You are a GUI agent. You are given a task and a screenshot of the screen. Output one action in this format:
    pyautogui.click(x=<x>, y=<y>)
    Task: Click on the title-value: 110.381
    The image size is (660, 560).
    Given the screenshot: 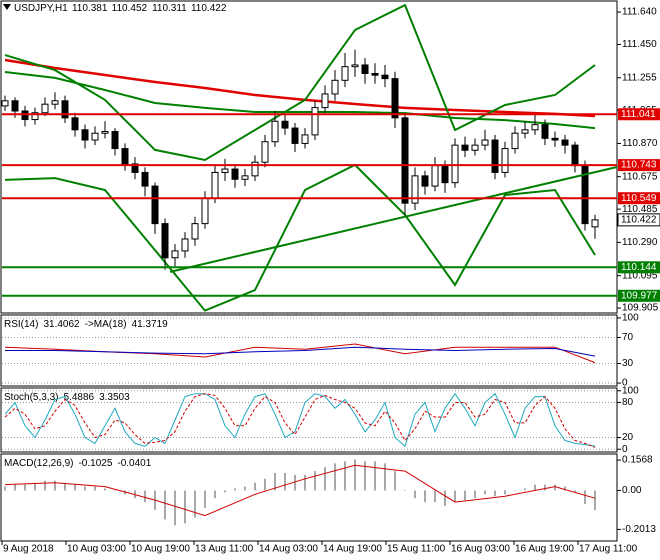 What is the action you would take?
    pyautogui.click(x=90, y=8)
    